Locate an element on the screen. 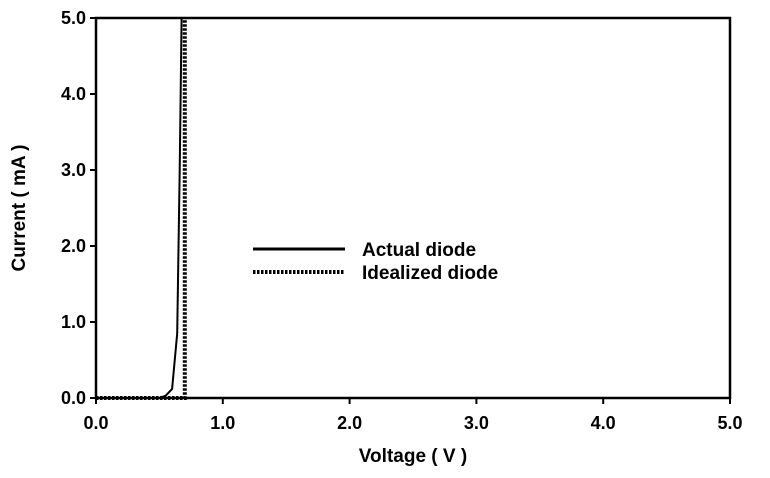  x-tick-label: 0.0 is located at coordinates (95, 423).